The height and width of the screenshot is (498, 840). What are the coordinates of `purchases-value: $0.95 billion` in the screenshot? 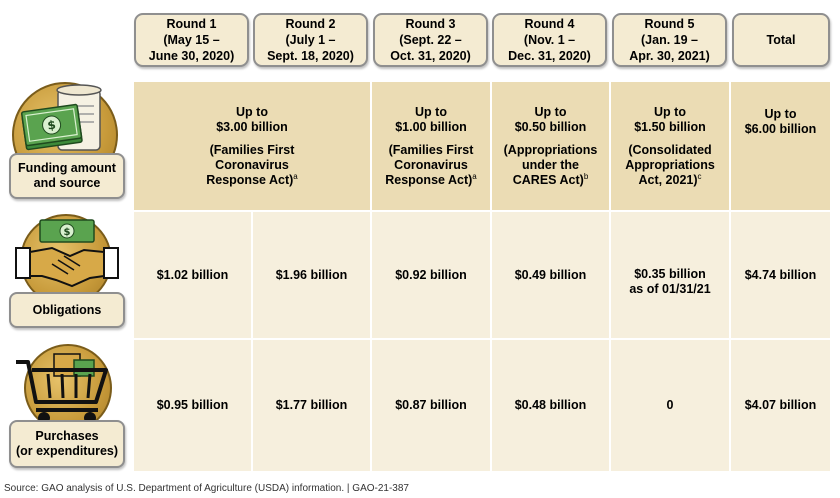 It's located at (192, 405).